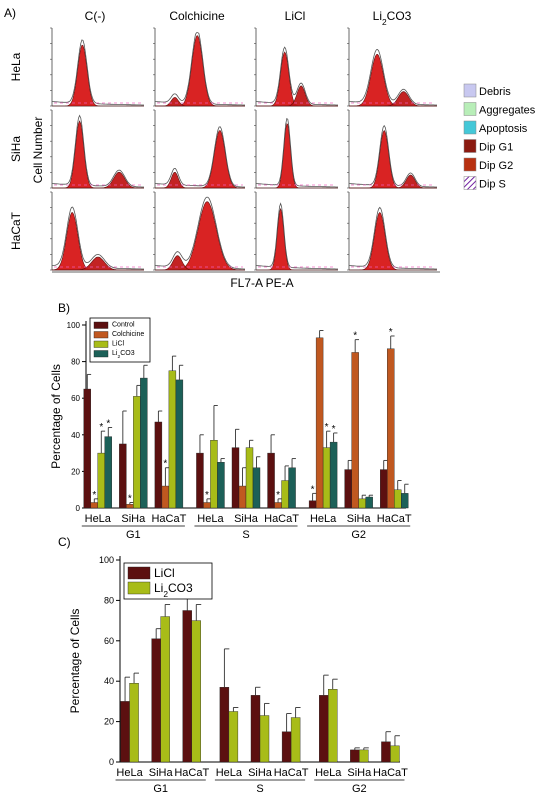 Image resolution: width=550 pixels, height=798 pixels. What do you see at coordinates (95, 16) in the screenshot?
I see `column-label: C(-)` at bounding box center [95, 16].